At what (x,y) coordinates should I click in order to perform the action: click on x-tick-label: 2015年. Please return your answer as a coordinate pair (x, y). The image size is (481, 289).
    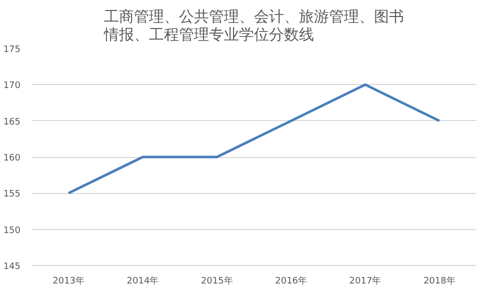
    Looking at the image, I should click on (216, 281).